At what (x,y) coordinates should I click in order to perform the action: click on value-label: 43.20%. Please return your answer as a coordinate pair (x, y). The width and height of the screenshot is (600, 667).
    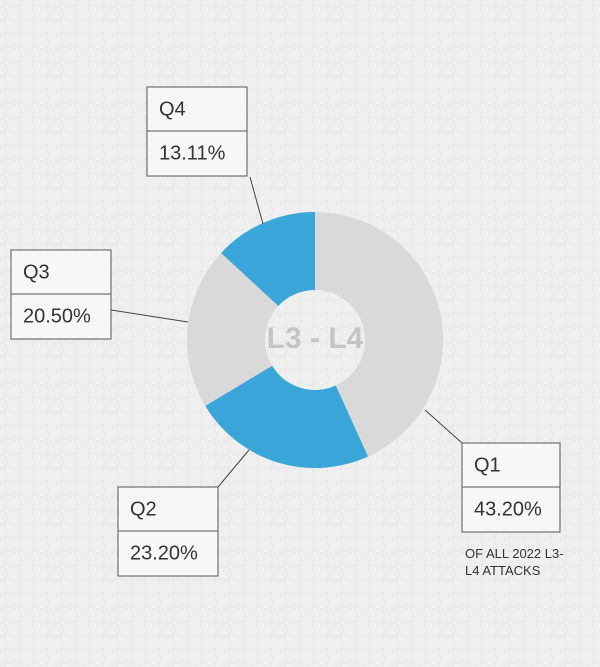
    Looking at the image, I should click on (508, 509).